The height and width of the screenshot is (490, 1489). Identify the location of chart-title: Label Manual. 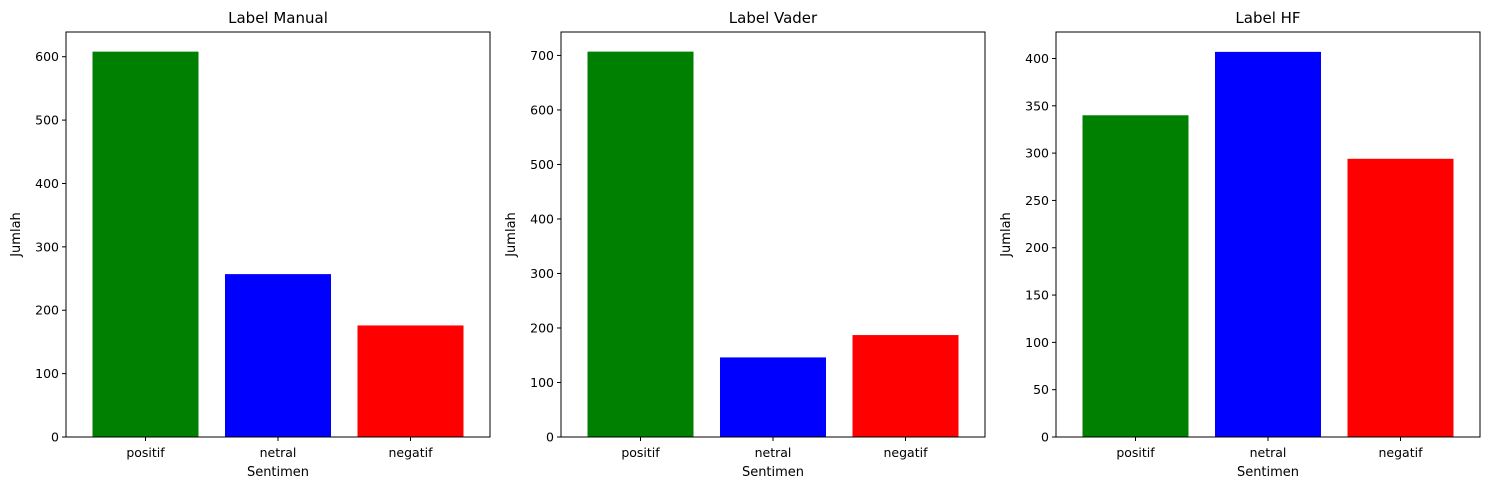
(278, 18).